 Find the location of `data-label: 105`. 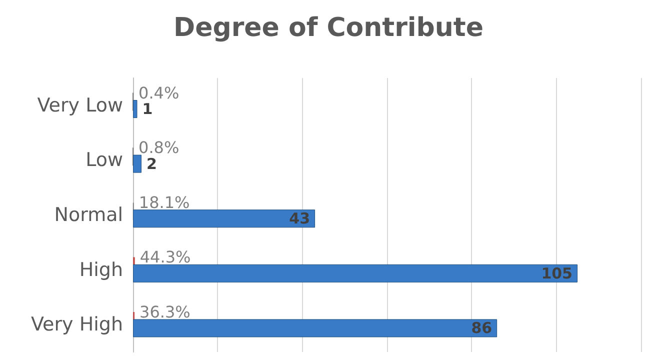

data-label: 105 is located at coordinates (556, 273).